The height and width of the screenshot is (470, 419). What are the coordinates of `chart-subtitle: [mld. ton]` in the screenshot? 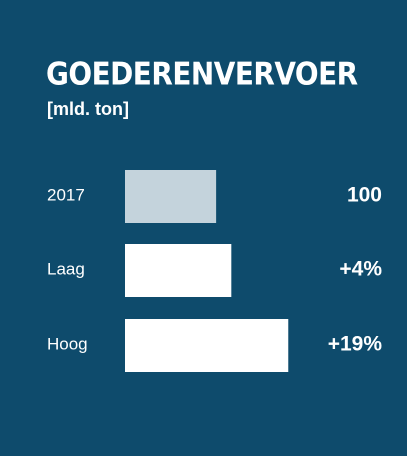 It's located at (88, 109).